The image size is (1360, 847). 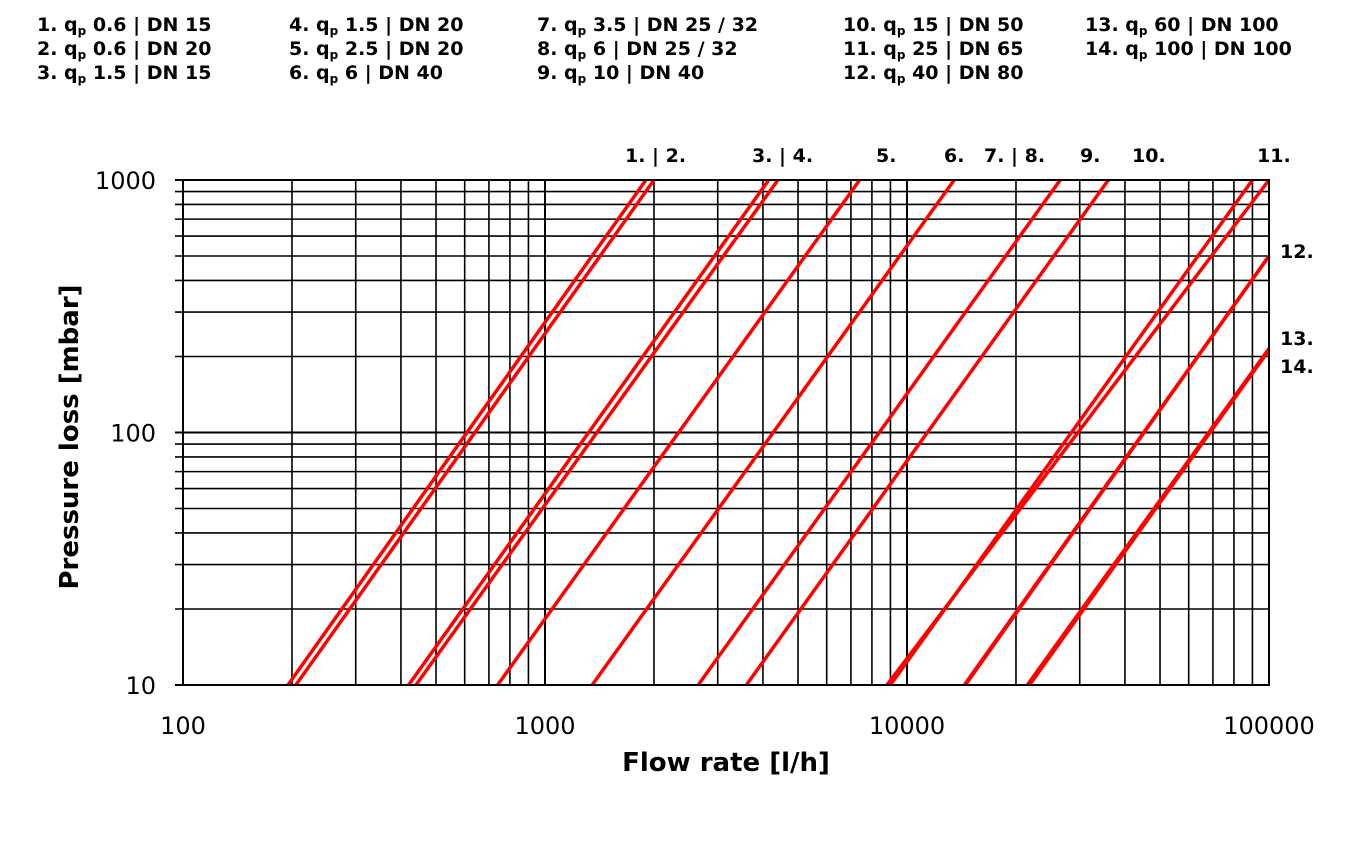 I want to click on legend-number: 11. q, so click(x=870, y=49).